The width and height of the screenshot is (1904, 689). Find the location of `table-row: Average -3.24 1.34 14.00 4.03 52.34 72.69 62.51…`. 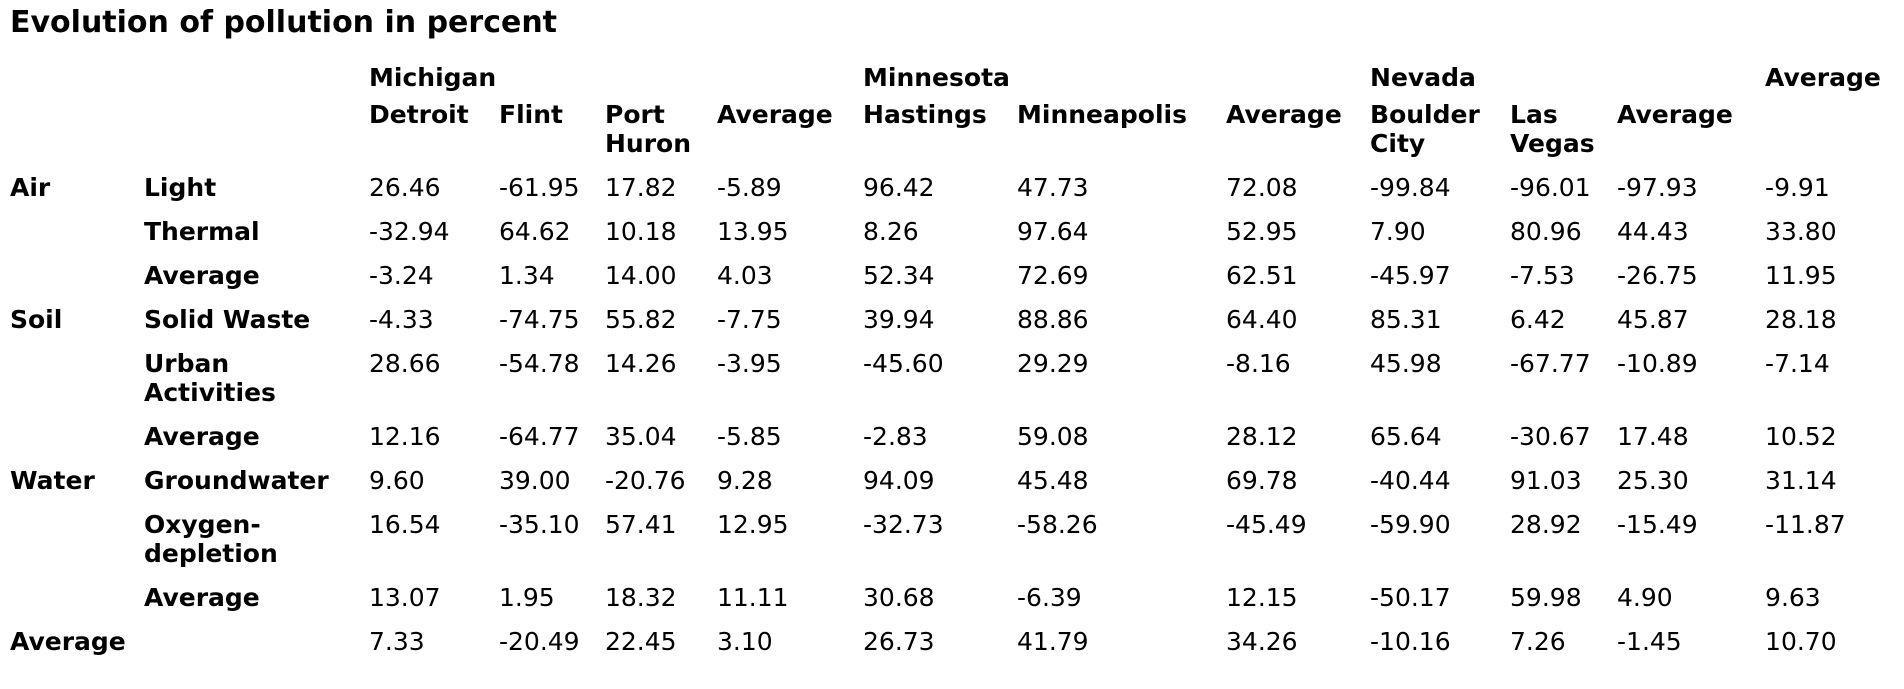

table-row: Average -3.24 1.34 14.00 4.03 52.34 72.69 62.51… is located at coordinates (956, 283).